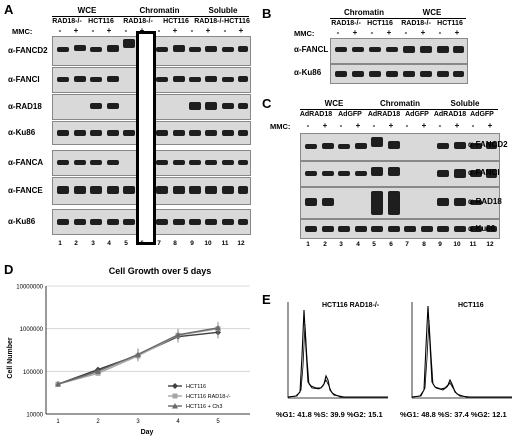 The height and width of the screenshot is (440, 520). What do you see at coordinates (25, 190) in the screenshot?
I see `panel-a-ab-fance: α-FANCE` at bounding box center [25, 190].